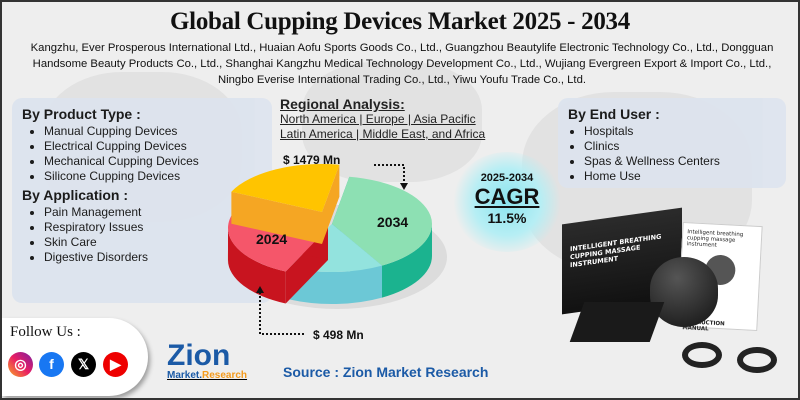 This screenshot has height=400, width=800. What do you see at coordinates (281, 313) in the screenshot?
I see `arrow-2024` at bounding box center [281, 313].